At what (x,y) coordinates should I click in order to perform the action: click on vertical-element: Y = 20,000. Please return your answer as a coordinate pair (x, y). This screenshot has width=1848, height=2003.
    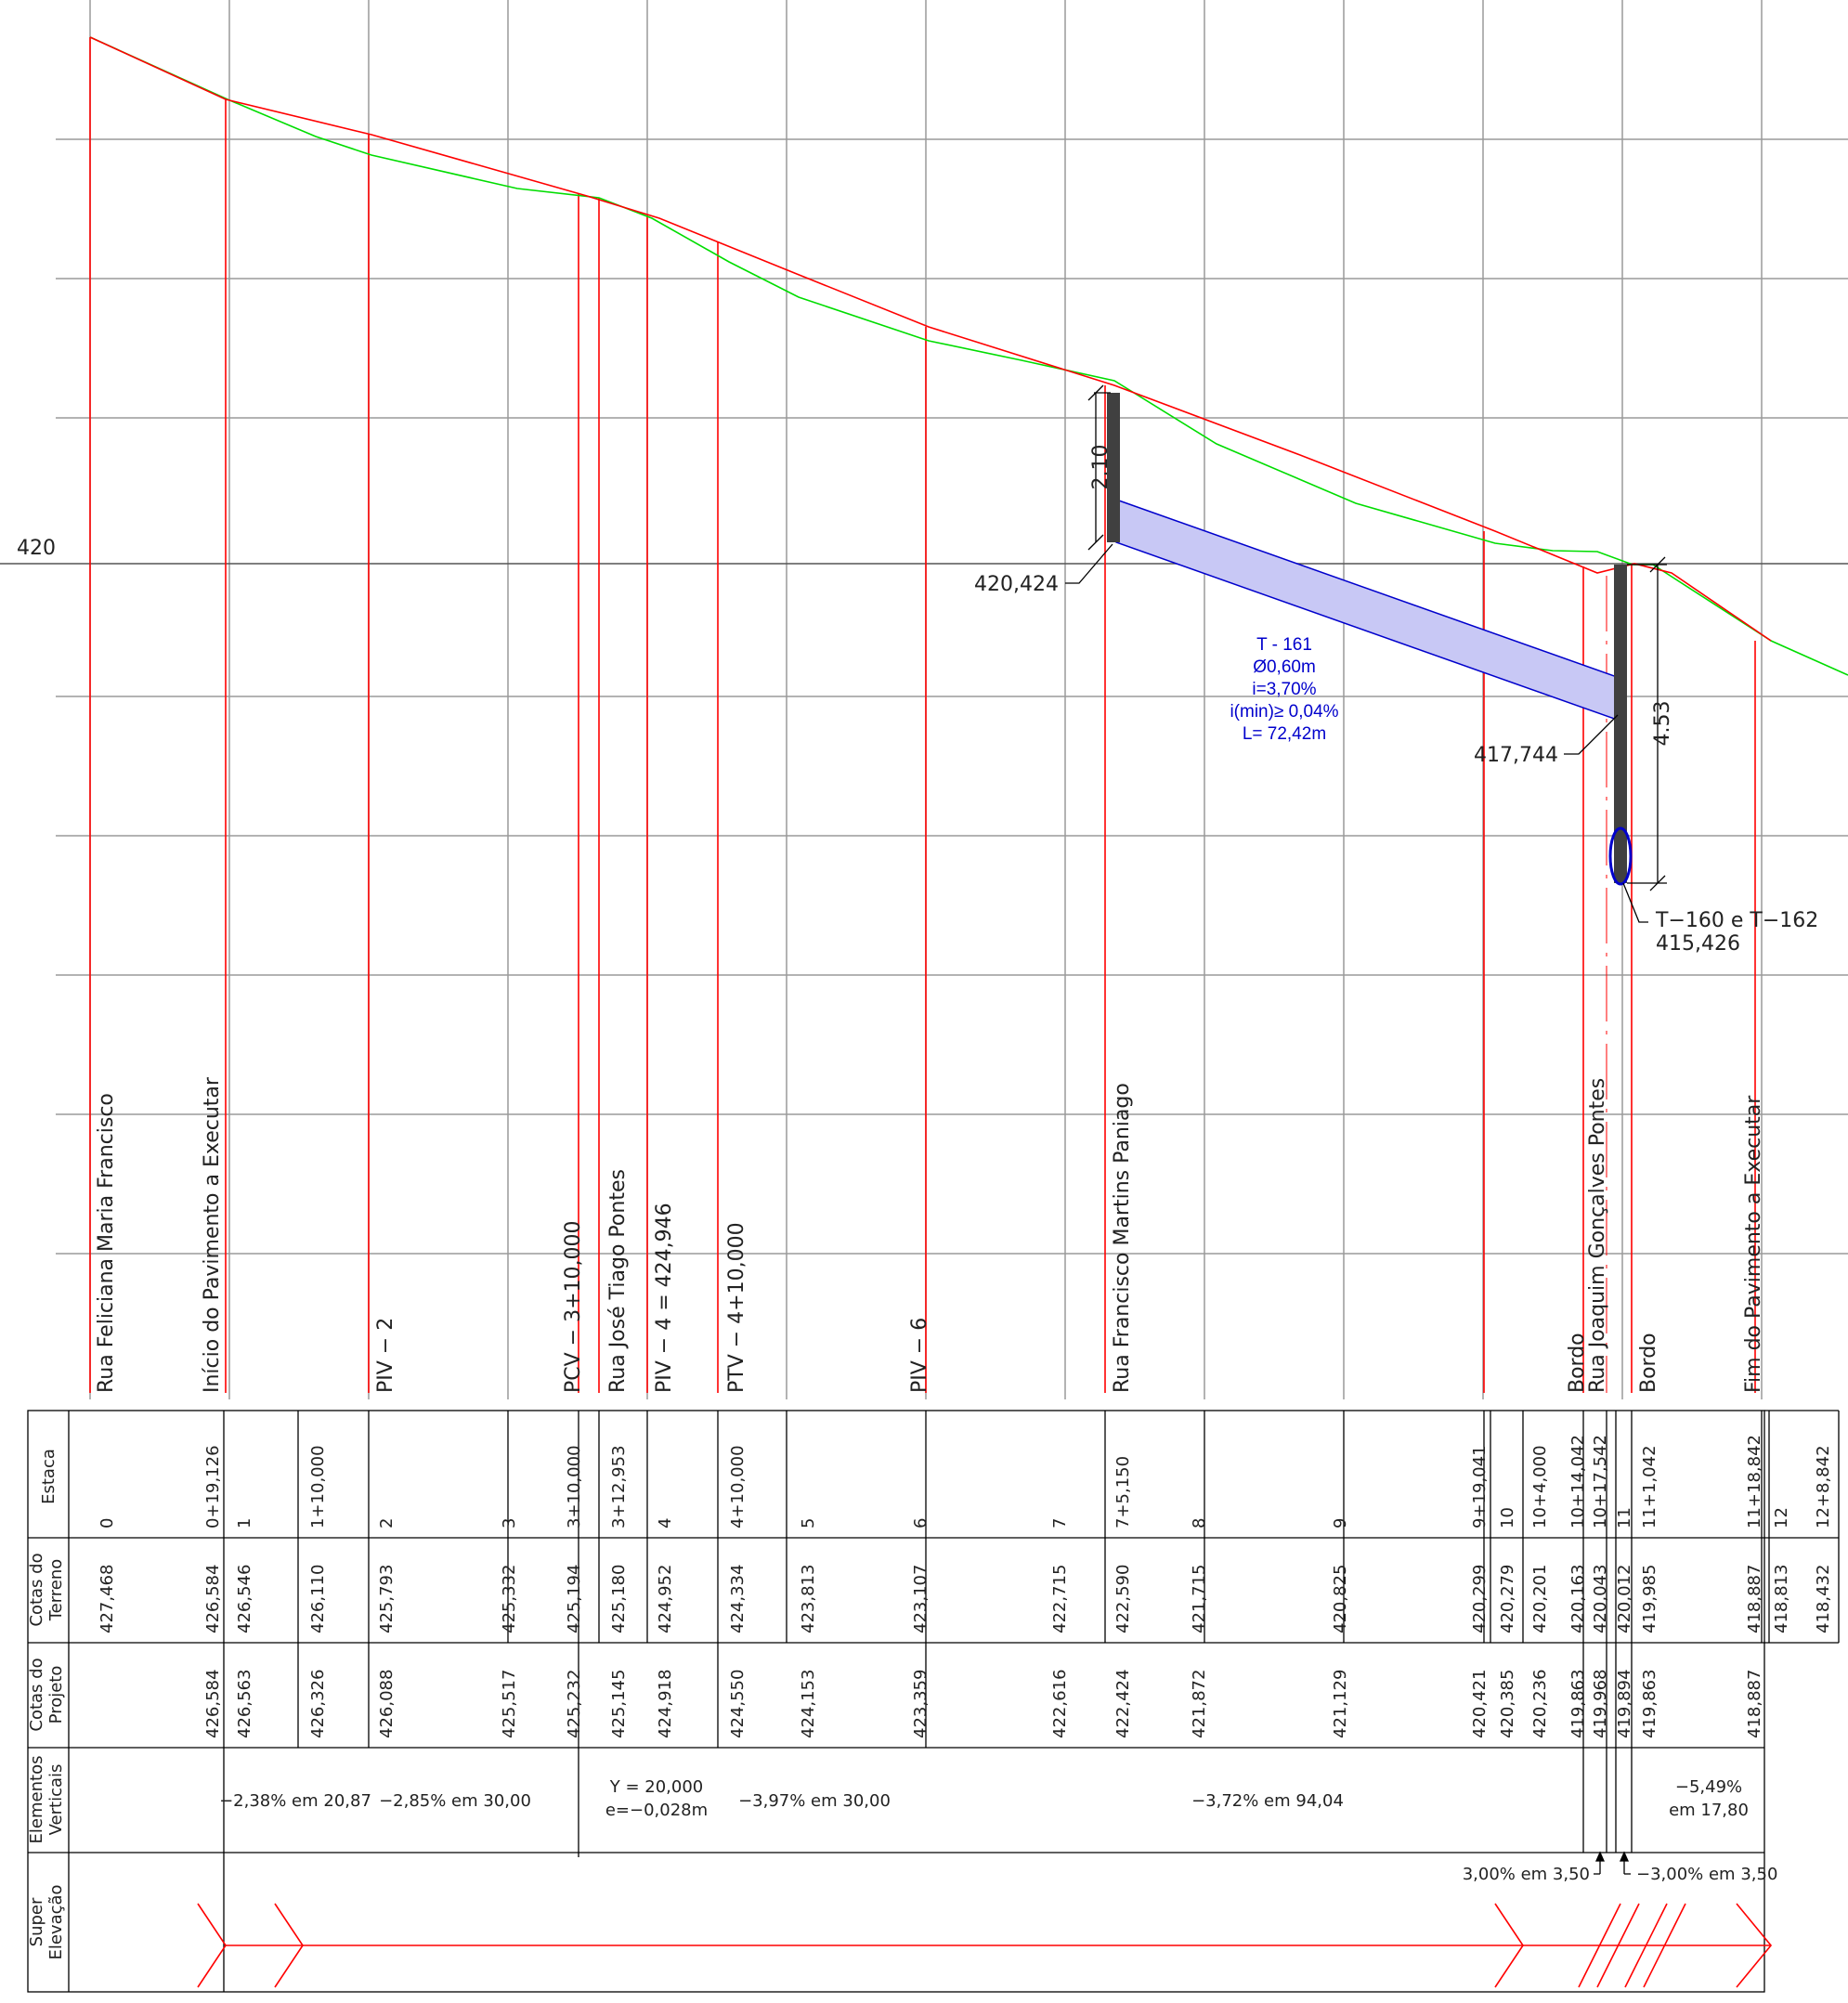
    Looking at the image, I should click on (657, 1787).